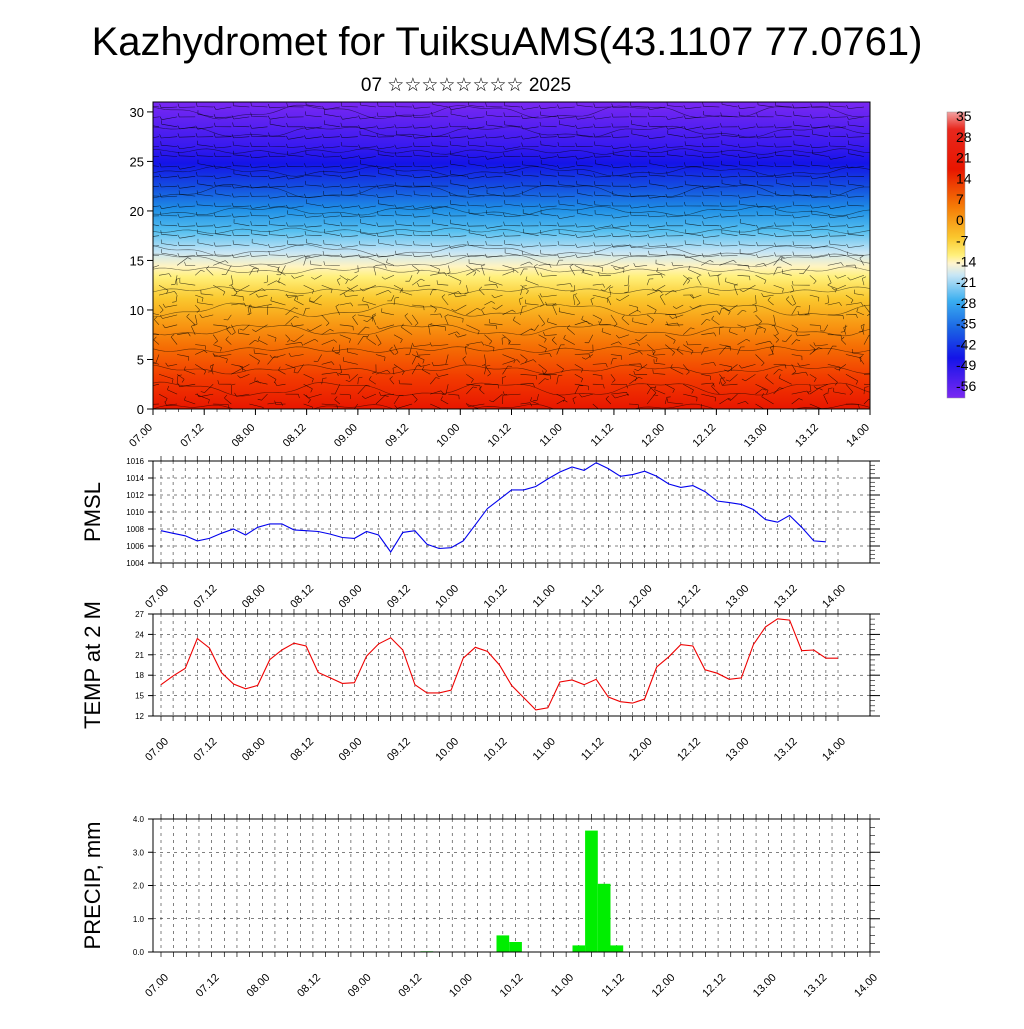 This screenshot has width=1024, height=1029. Describe the element at coordinates (139, 886) in the screenshot. I see `y-tick-label: 2.0` at that location.